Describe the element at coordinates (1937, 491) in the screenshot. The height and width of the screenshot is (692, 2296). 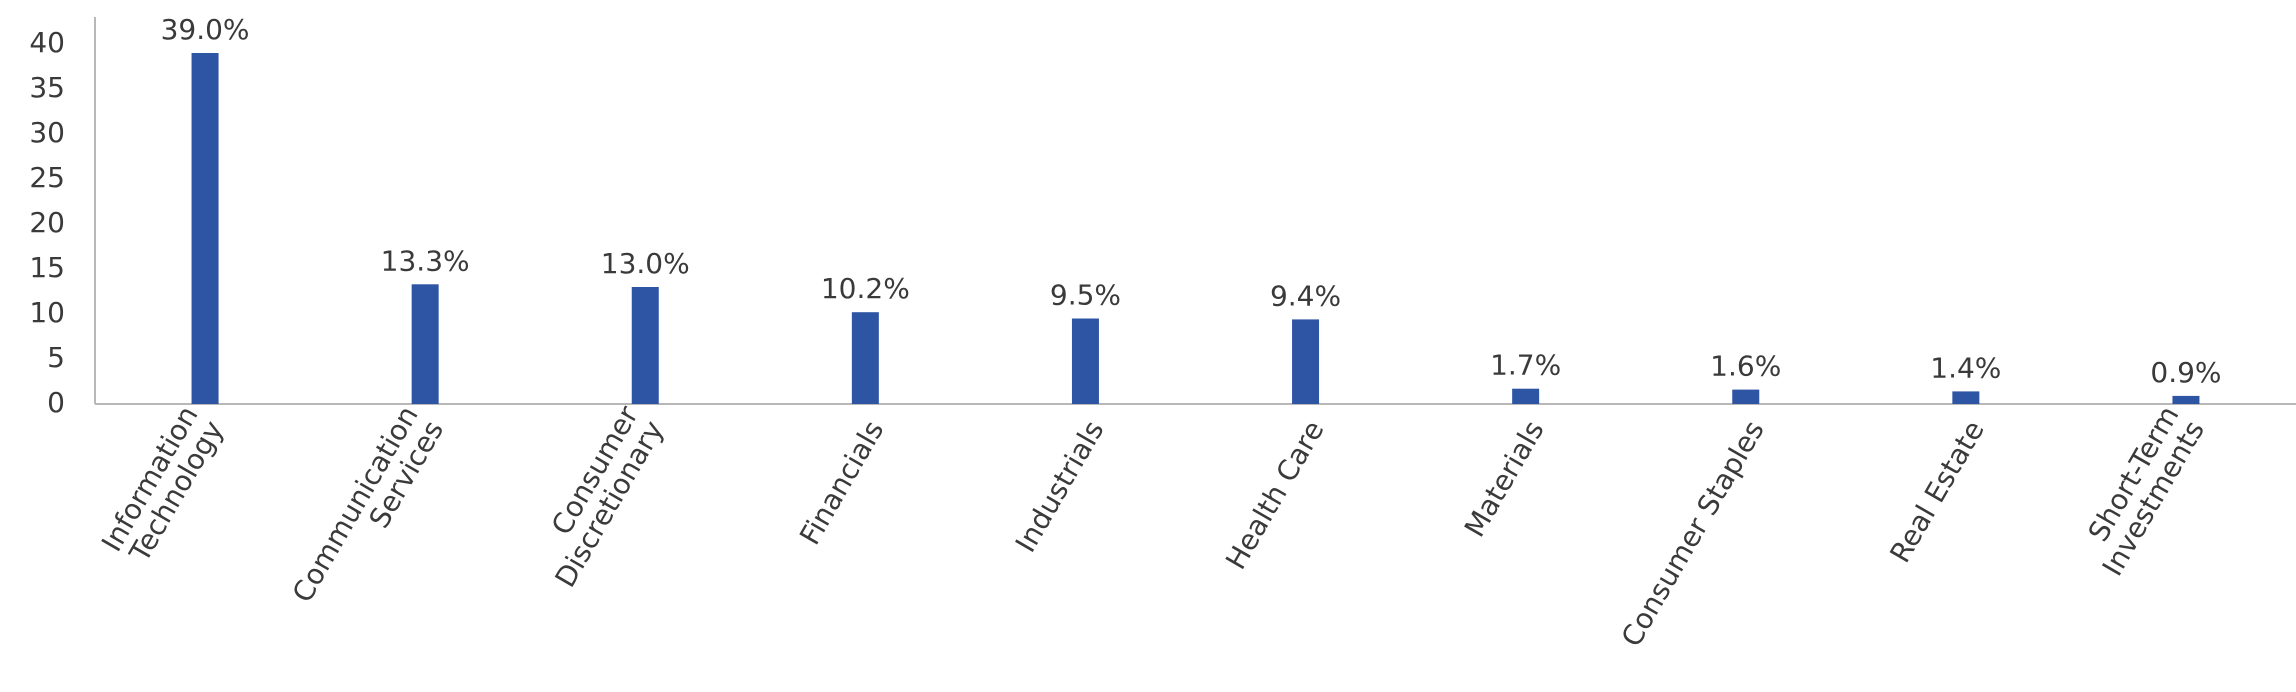
I see `x-tick-label: Real Estate` at that location.